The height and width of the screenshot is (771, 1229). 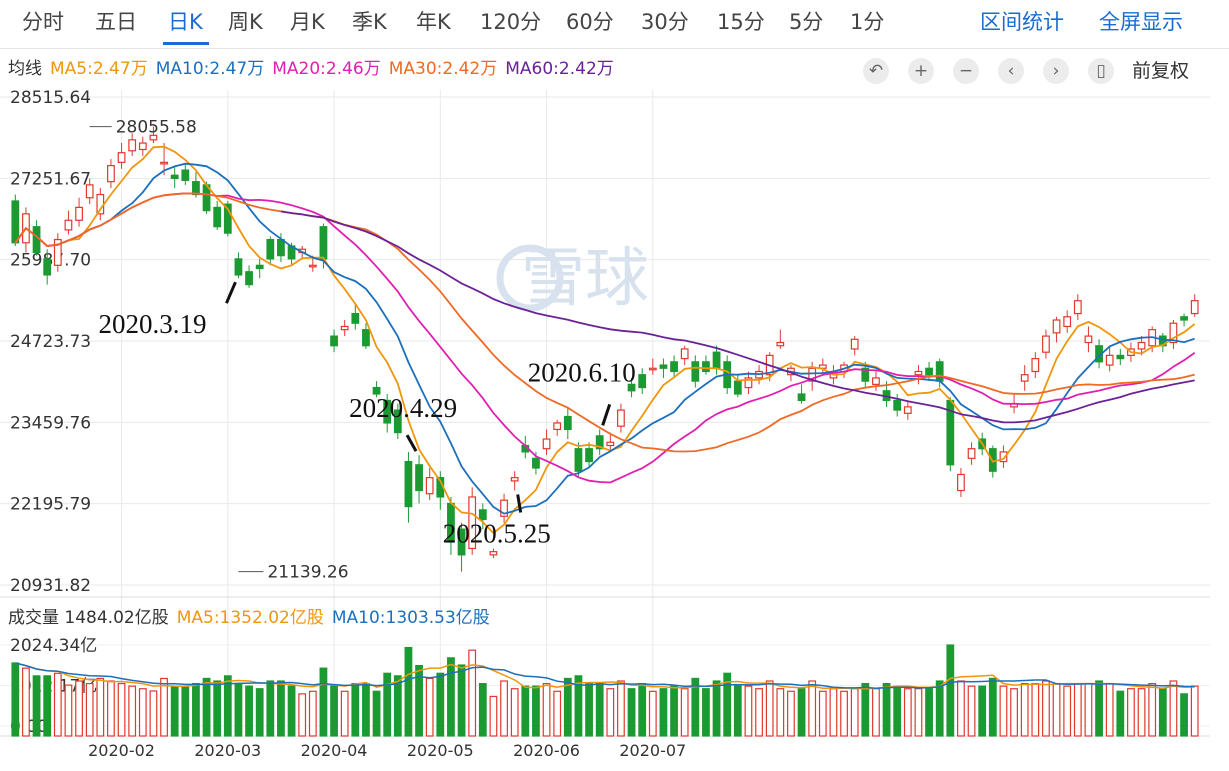 I want to click on range-stats-button: 区间统计, so click(x=1022, y=22).